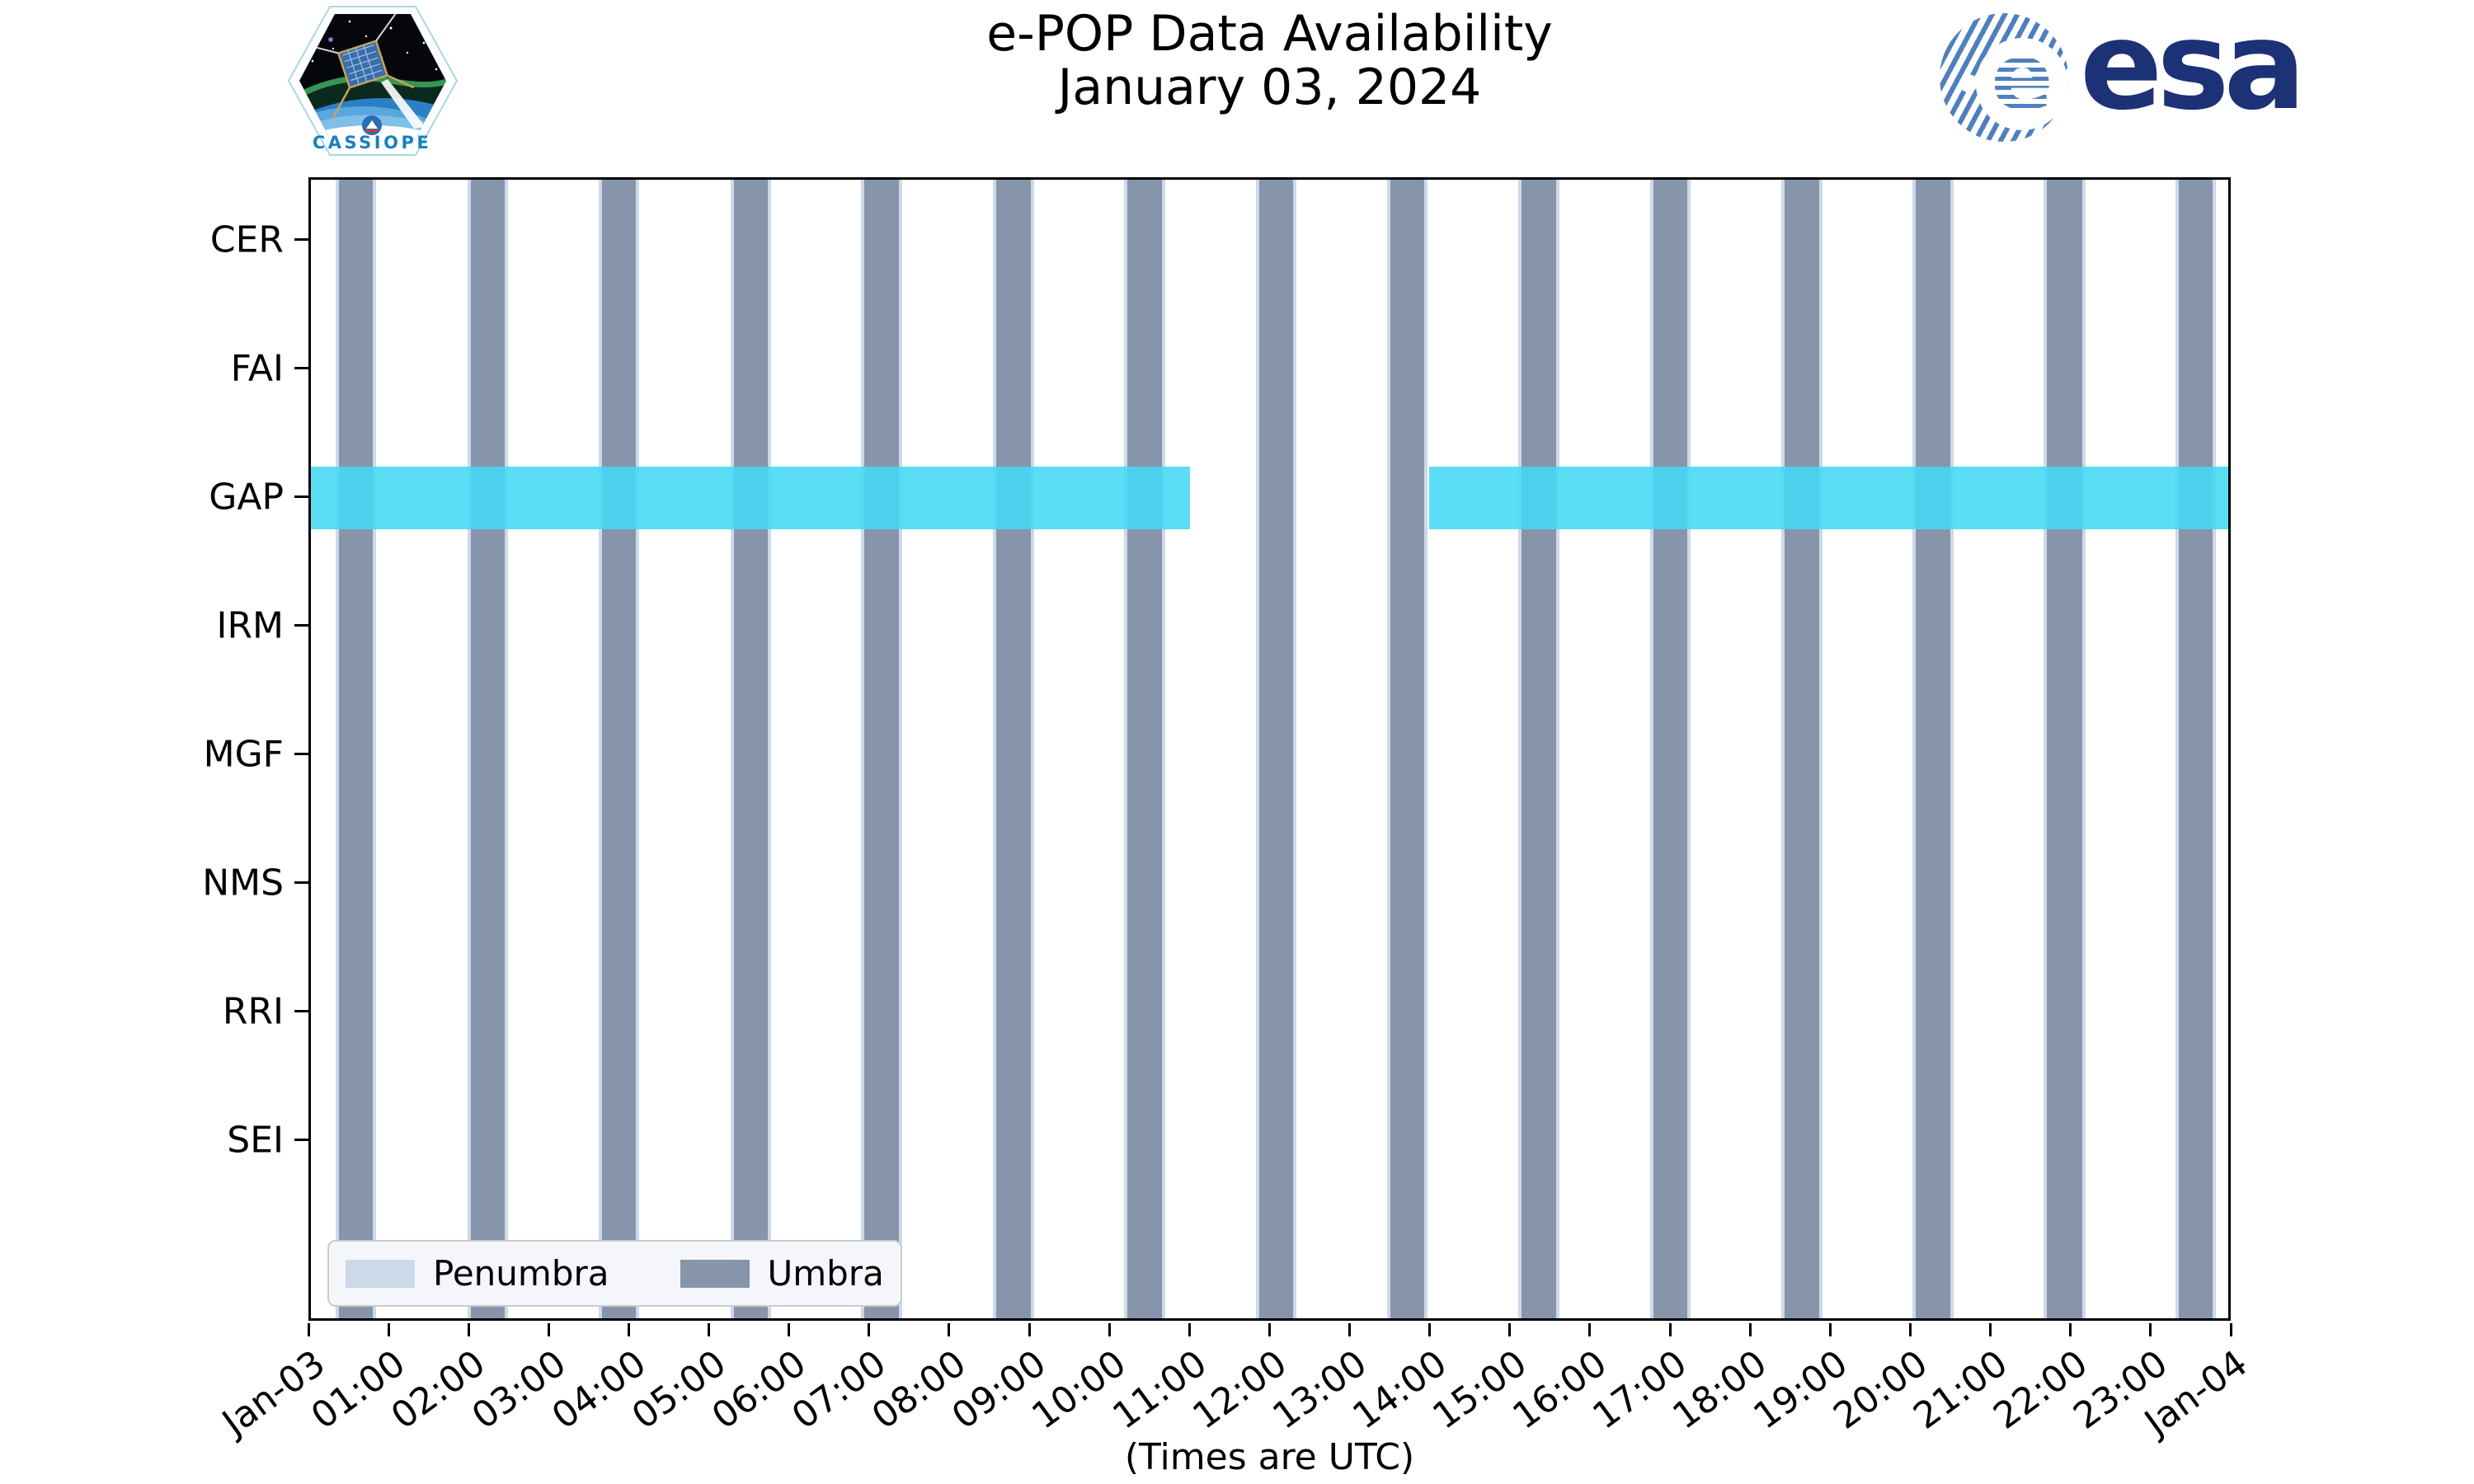 This screenshot has height=1484, width=2474. Describe the element at coordinates (1269, 34) in the screenshot. I see `chart-title: e-POP Data Availability` at that location.